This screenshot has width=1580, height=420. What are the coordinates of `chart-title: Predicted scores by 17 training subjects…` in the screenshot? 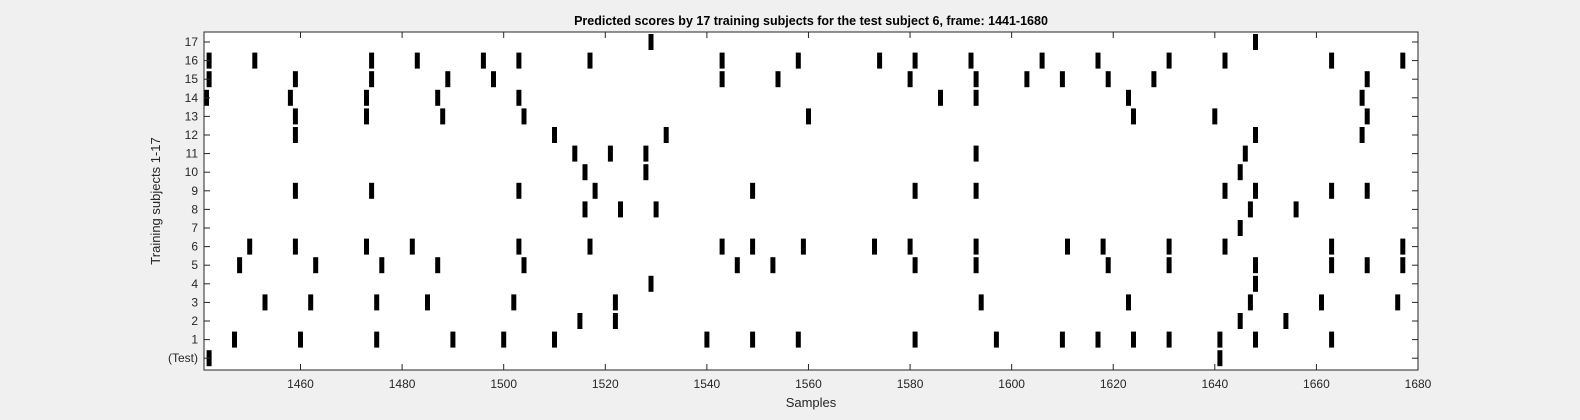 It's located at (811, 21).